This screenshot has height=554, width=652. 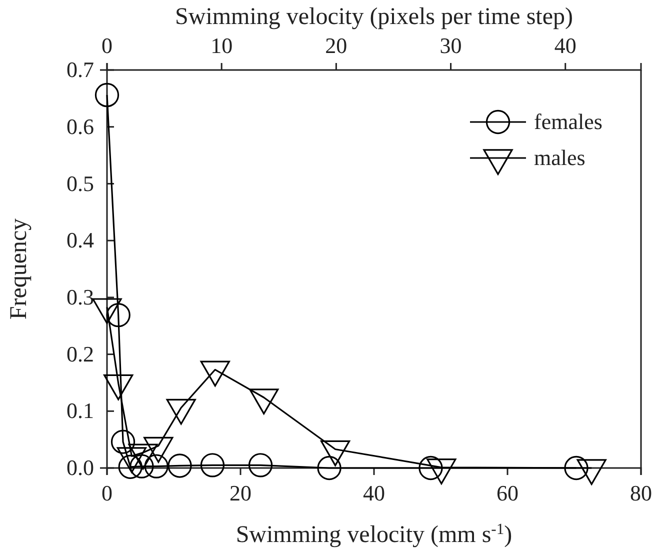 I want to click on x2-tick-label: 10, so click(x=221, y=45).